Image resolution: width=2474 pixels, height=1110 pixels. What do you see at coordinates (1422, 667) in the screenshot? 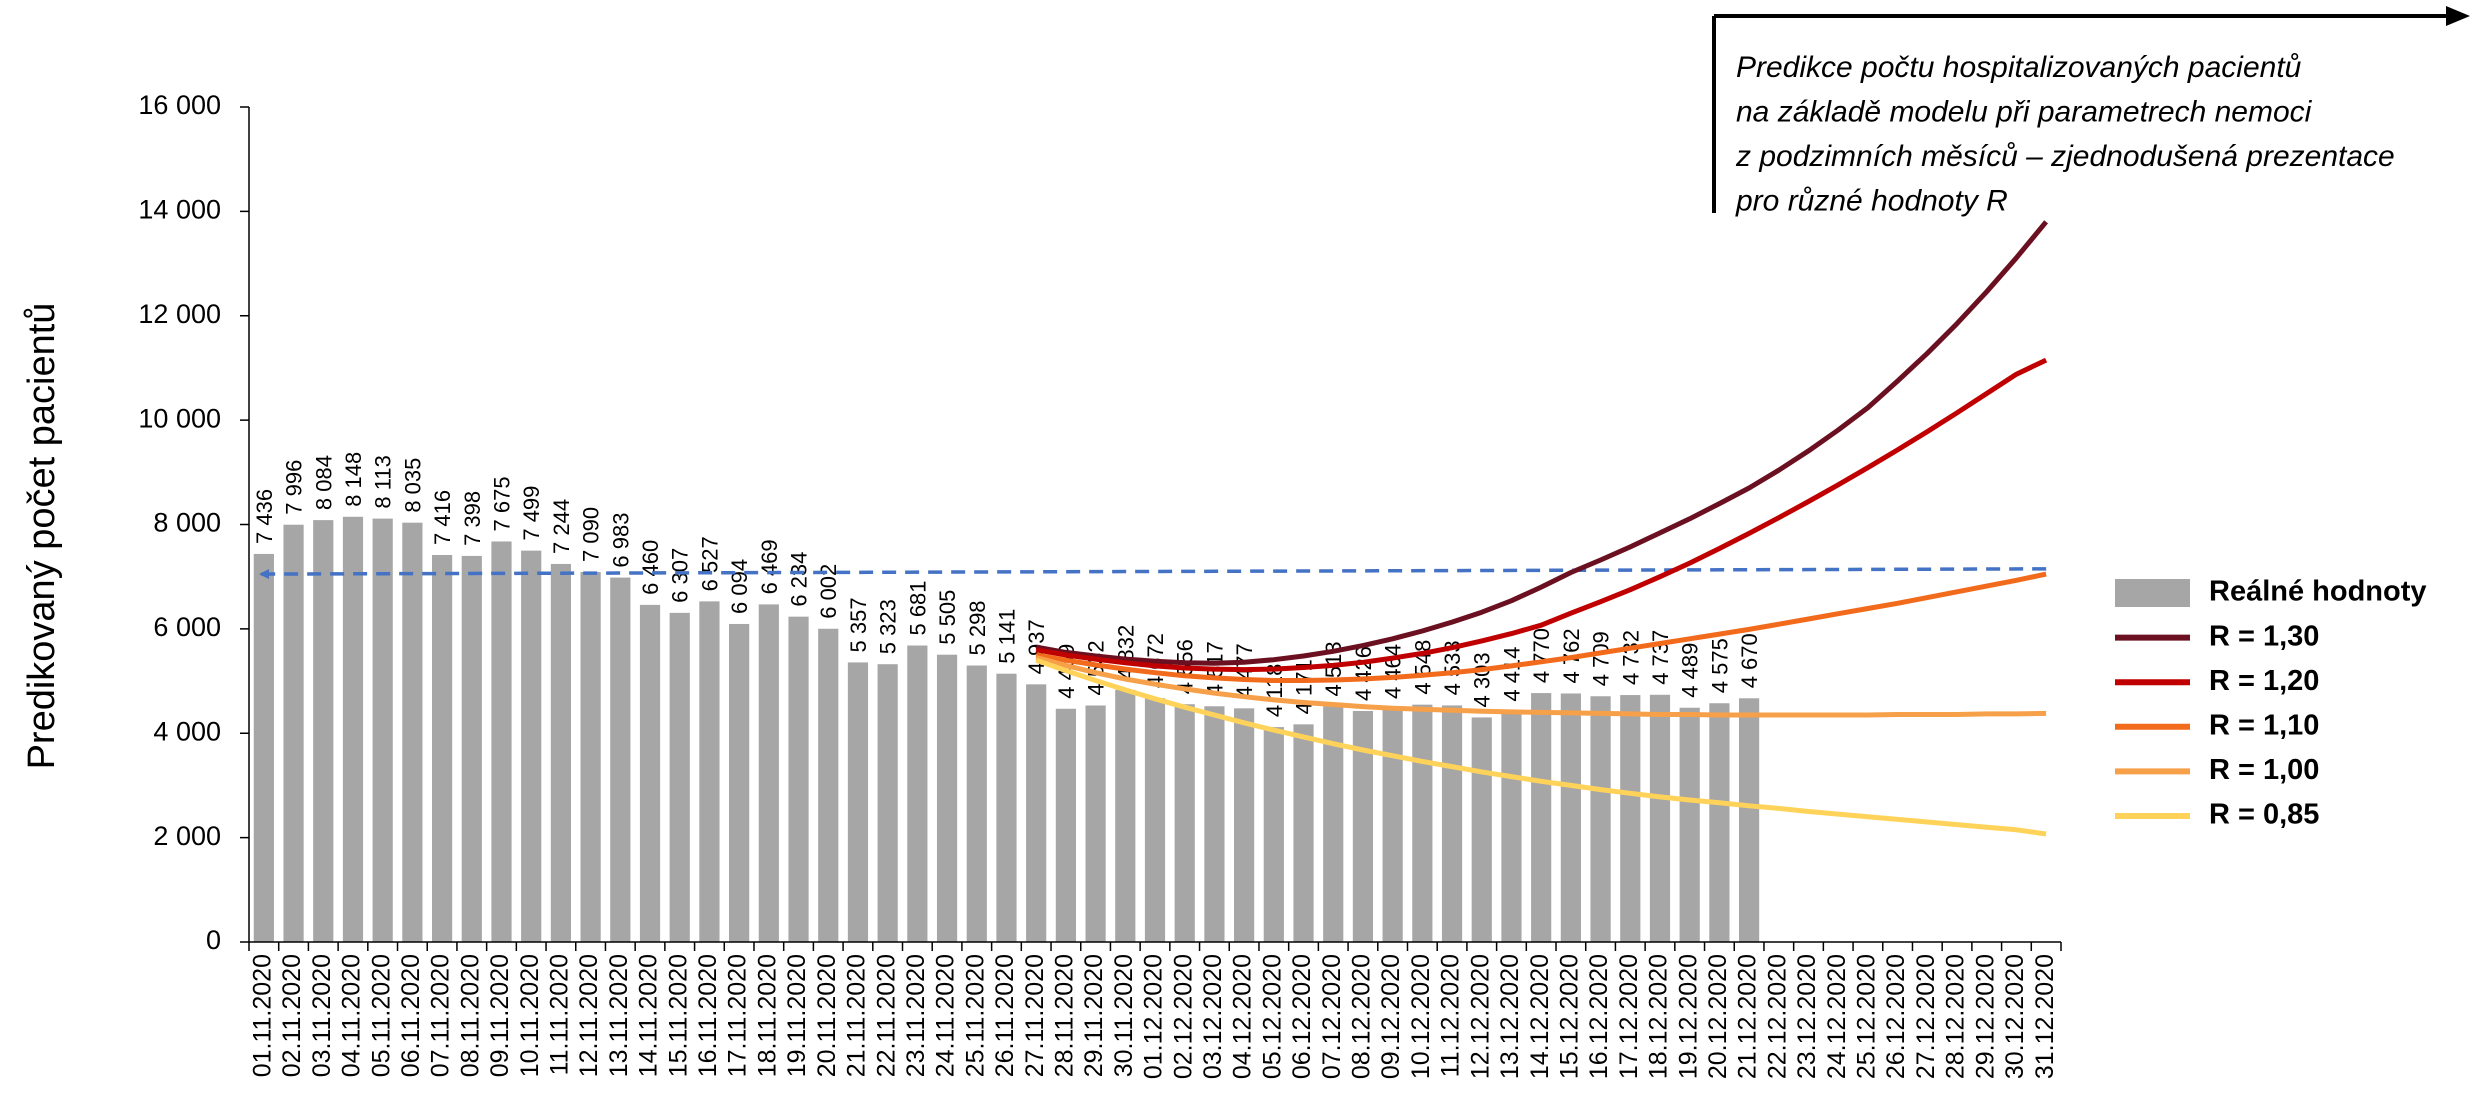
I see `data-label: 4 548` at bounding box center [1422, 667].